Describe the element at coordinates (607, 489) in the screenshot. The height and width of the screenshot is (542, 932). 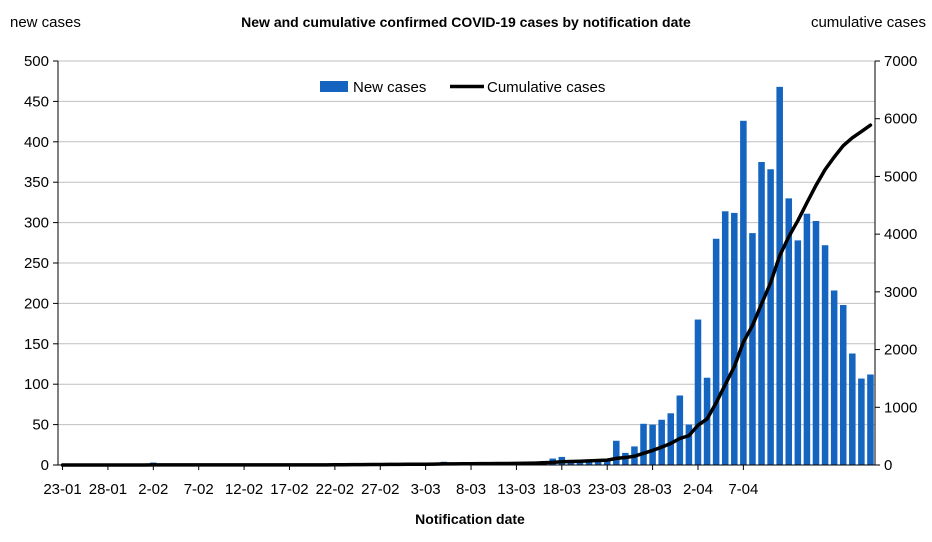
I see `x-tick-label: 23-03` at that location.